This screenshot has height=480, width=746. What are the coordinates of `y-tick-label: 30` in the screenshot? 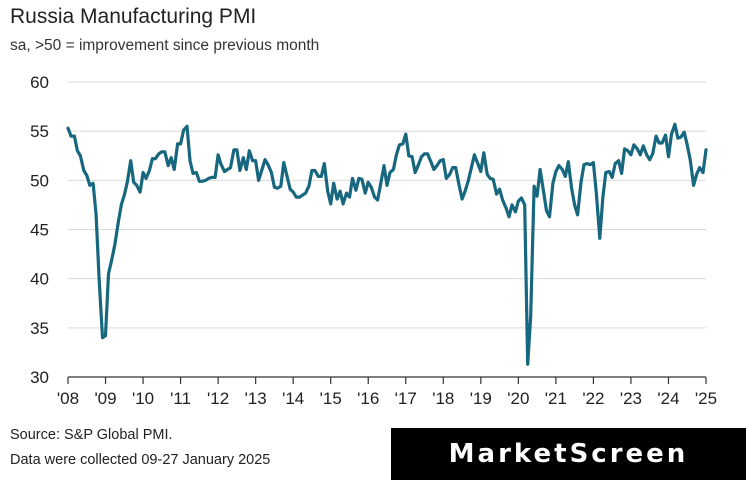 It's located at (39, 377).